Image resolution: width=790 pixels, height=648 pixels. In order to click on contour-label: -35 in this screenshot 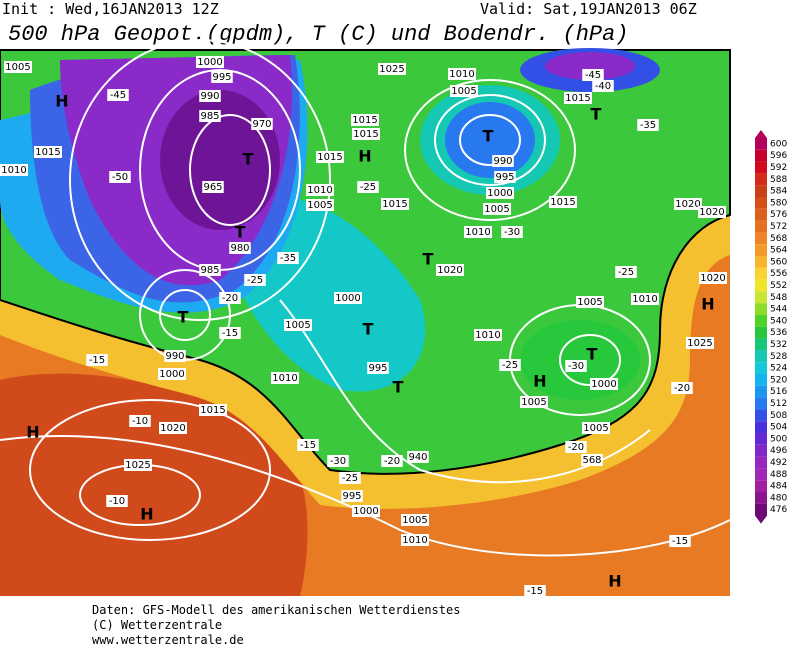, I will do `click(648, 125)`.